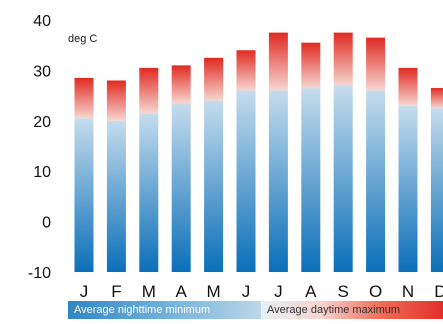 This screenshot has height=324, width=443. I want to click on y-tick-label: 10, so click(42, 172).